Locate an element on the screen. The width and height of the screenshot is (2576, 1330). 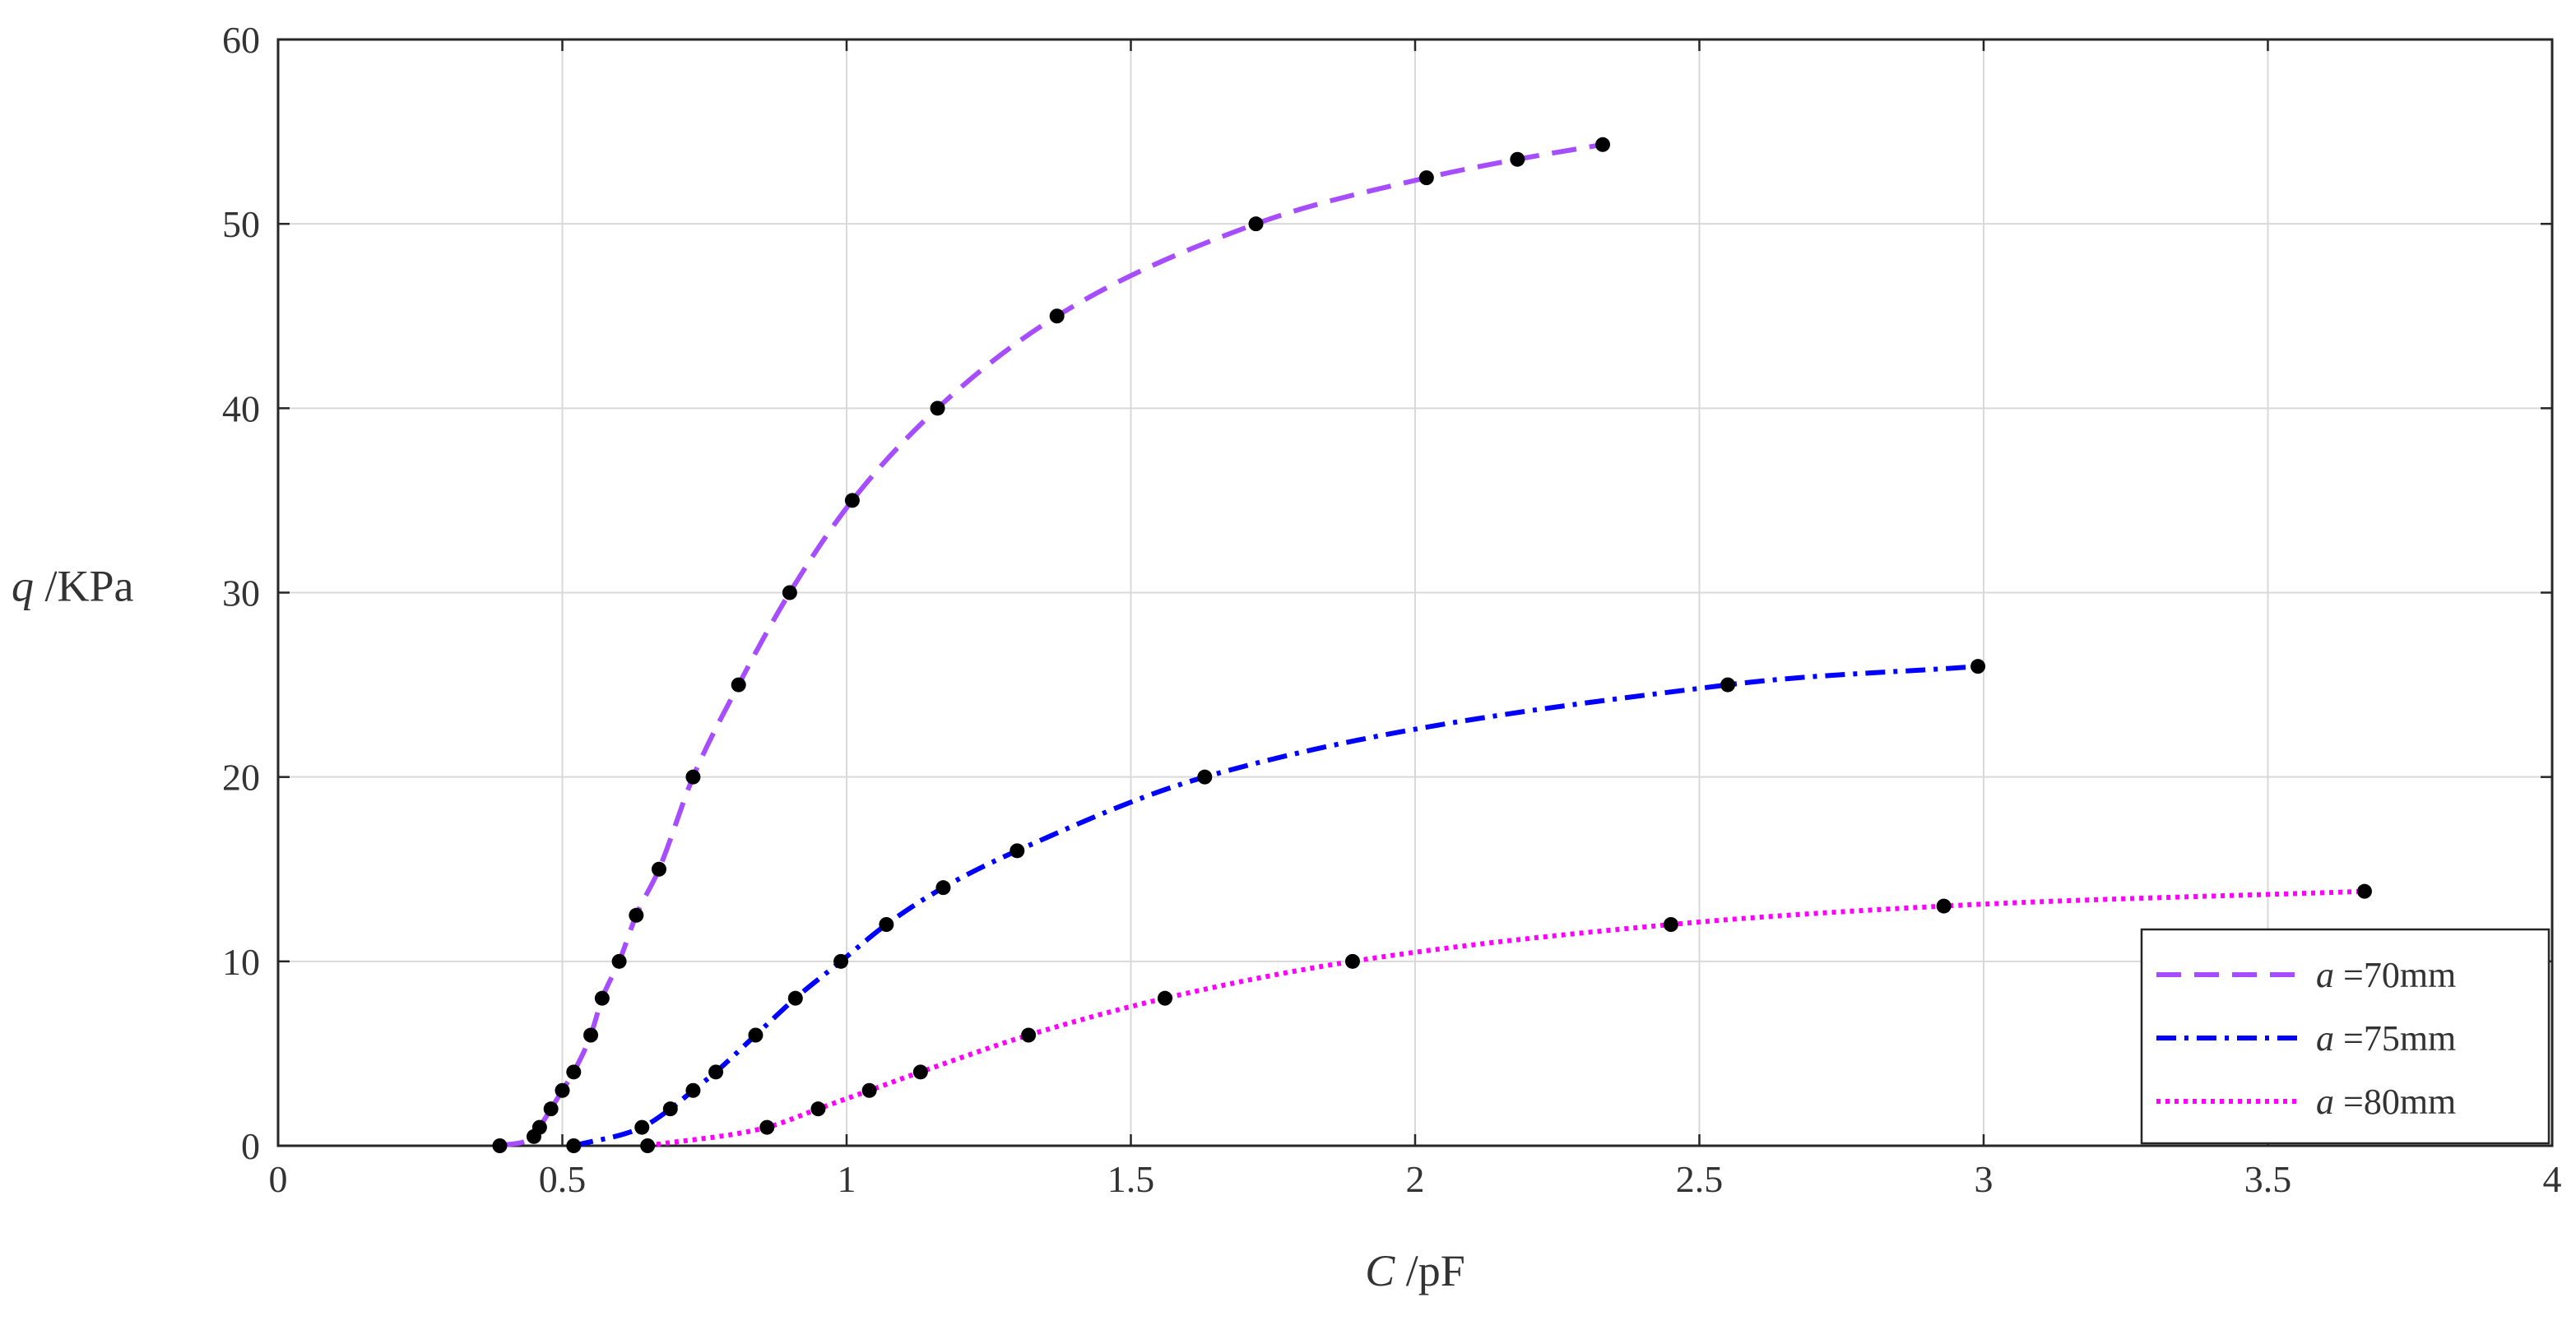
y-axis-label: q /KPa is located at coordinates (73, 586).